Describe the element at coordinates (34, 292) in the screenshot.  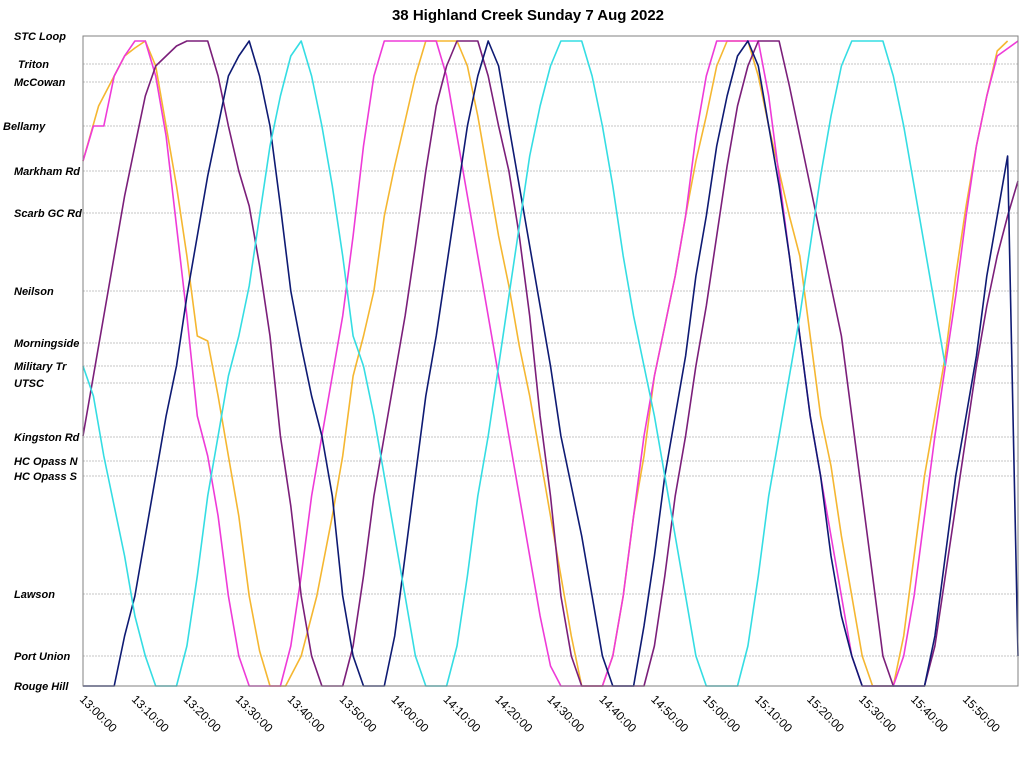
I see `stop-label-6: Neilson` at that location.